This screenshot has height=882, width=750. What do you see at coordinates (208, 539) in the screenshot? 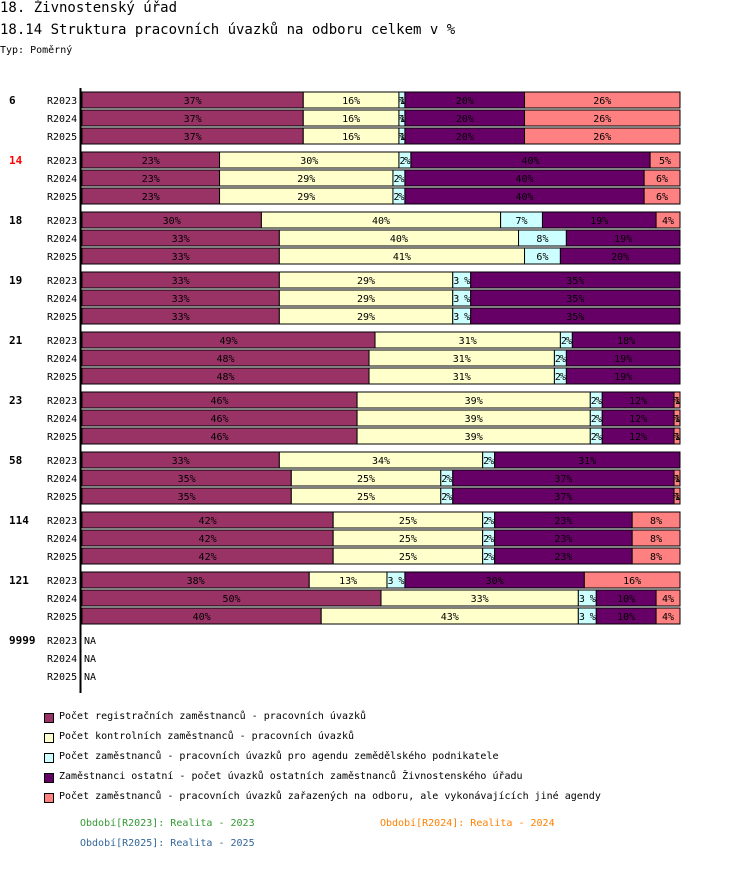
I see `bar-value-label: 42%` at bounding box center [208, 539].